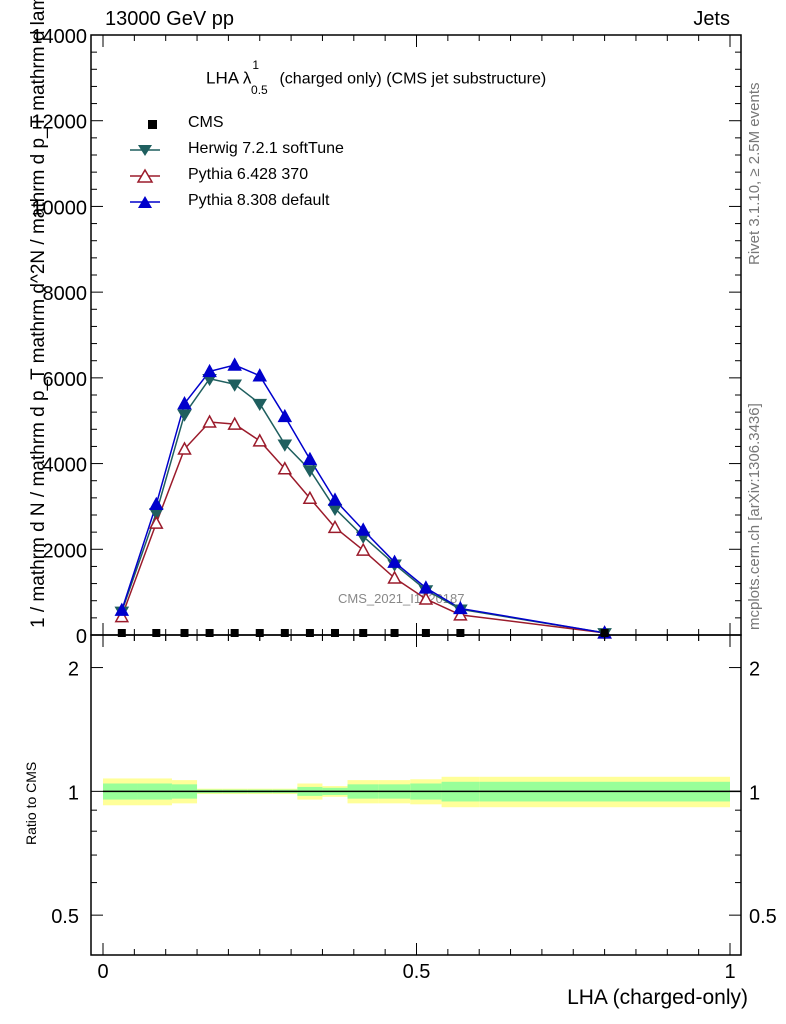 The image size is (786, 1024). Describe the element at coordinates (270, 125) in the screenshot. I see `legend-entry-cms: CMS` at that location.